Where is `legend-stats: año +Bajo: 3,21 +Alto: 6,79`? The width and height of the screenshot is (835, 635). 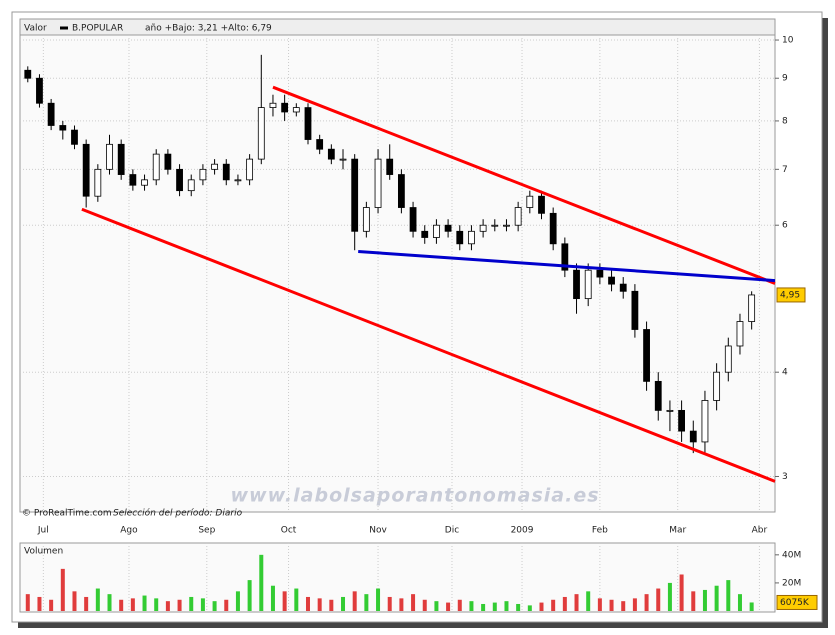
legend-stats: año +Bajo: 3,21 +Alto: 6,79 is located at coordinates (208, 29).